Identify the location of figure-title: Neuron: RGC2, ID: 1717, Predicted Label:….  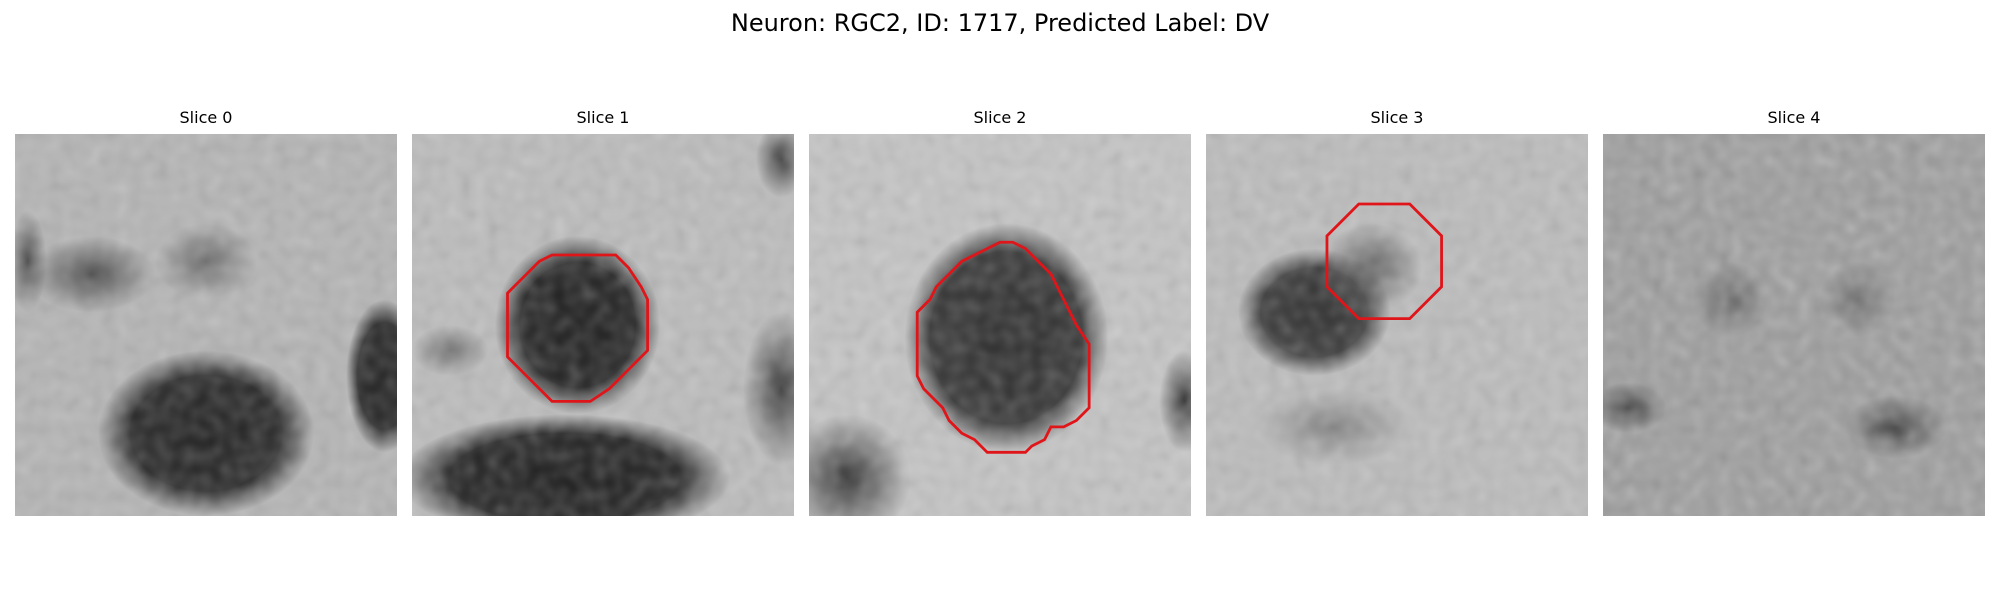
(1000, 23).